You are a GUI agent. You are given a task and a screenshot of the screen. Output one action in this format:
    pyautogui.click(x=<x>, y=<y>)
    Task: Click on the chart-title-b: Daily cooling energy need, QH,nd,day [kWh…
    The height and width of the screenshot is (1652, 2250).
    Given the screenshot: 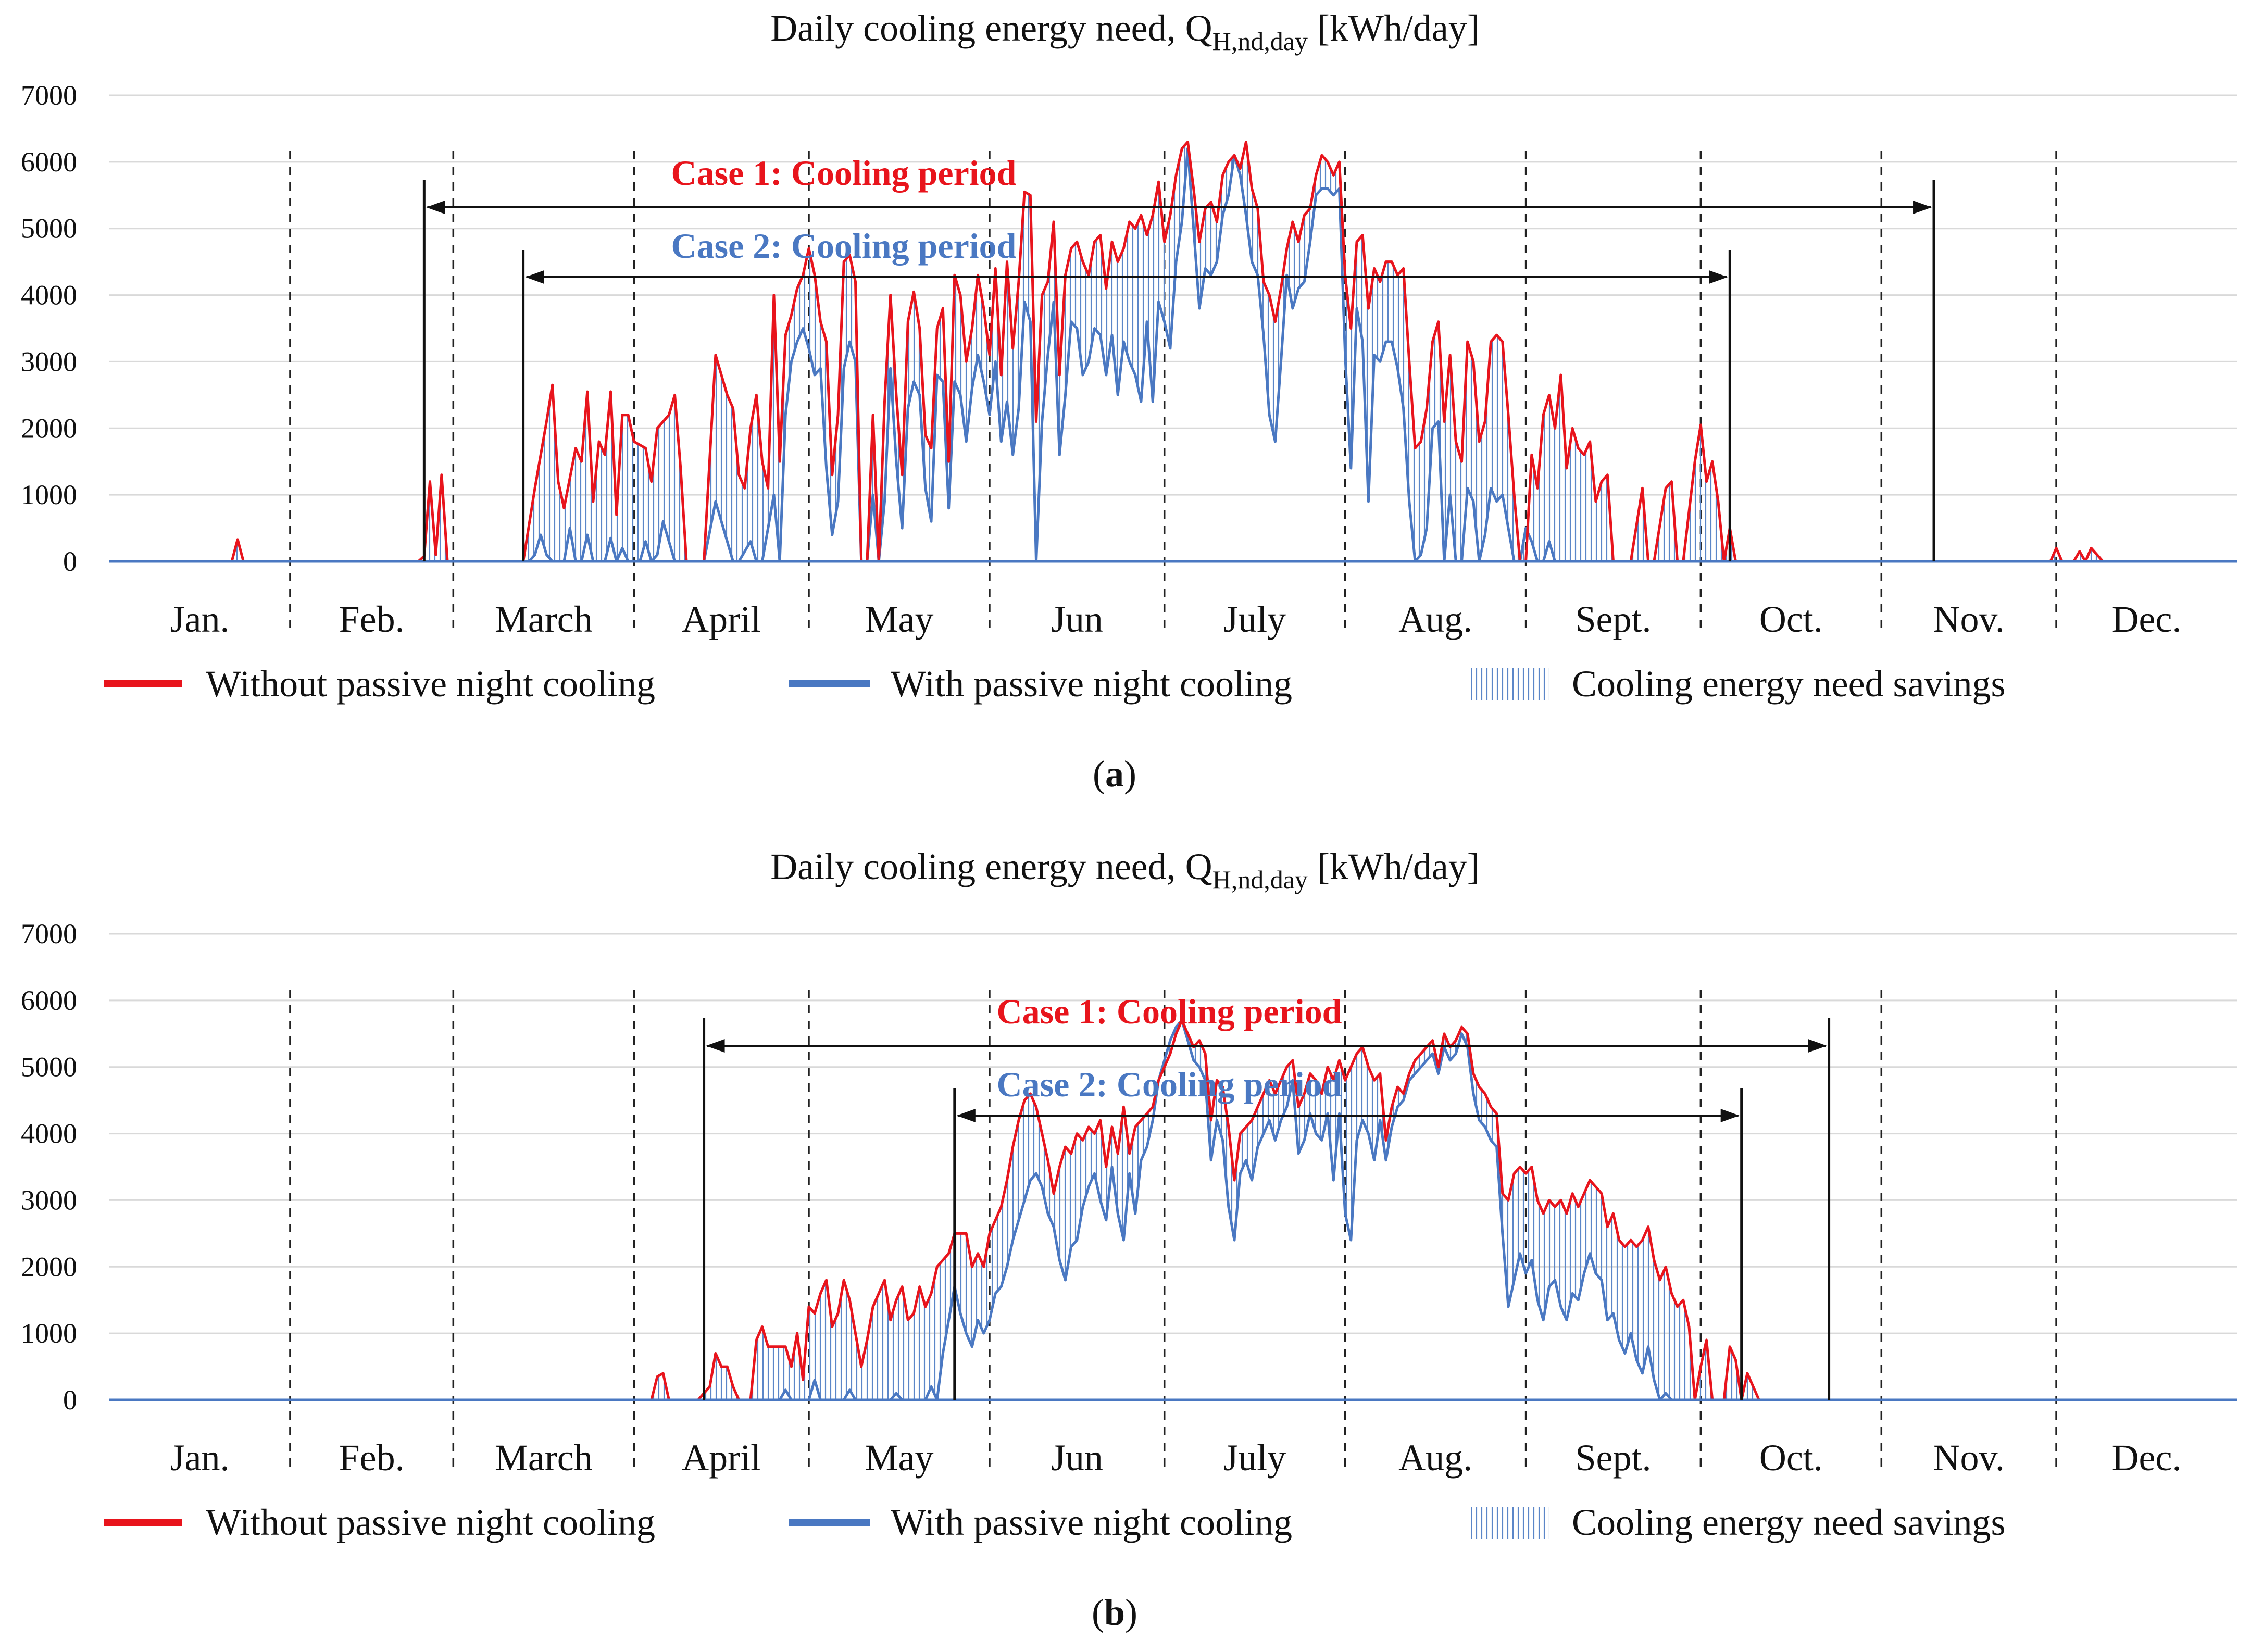 What is the action you would take?
    pyautogui.click(x=1125, y=870)
    